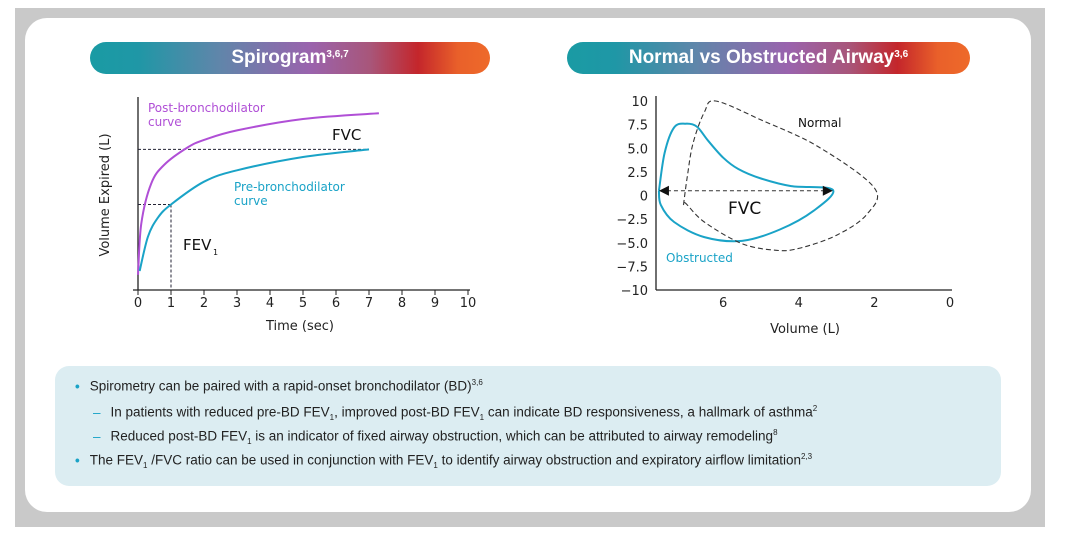  I want to click on spirogram-title: Spirogram3,6,7, so click(290, 58).